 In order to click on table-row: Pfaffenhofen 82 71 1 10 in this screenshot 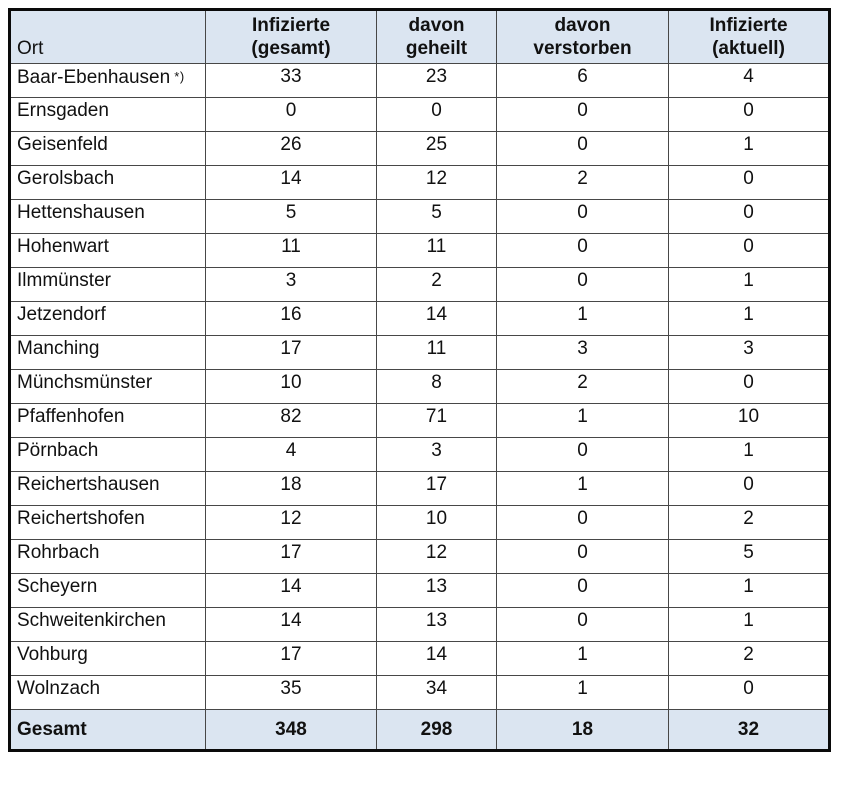, I will do `click(419, 421)`.